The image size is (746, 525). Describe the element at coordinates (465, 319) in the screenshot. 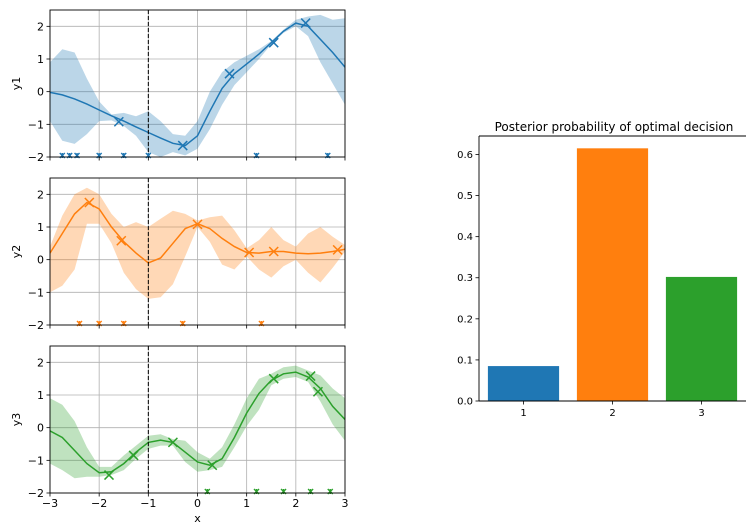

I see `y-tick-label: 0.2` at that location.